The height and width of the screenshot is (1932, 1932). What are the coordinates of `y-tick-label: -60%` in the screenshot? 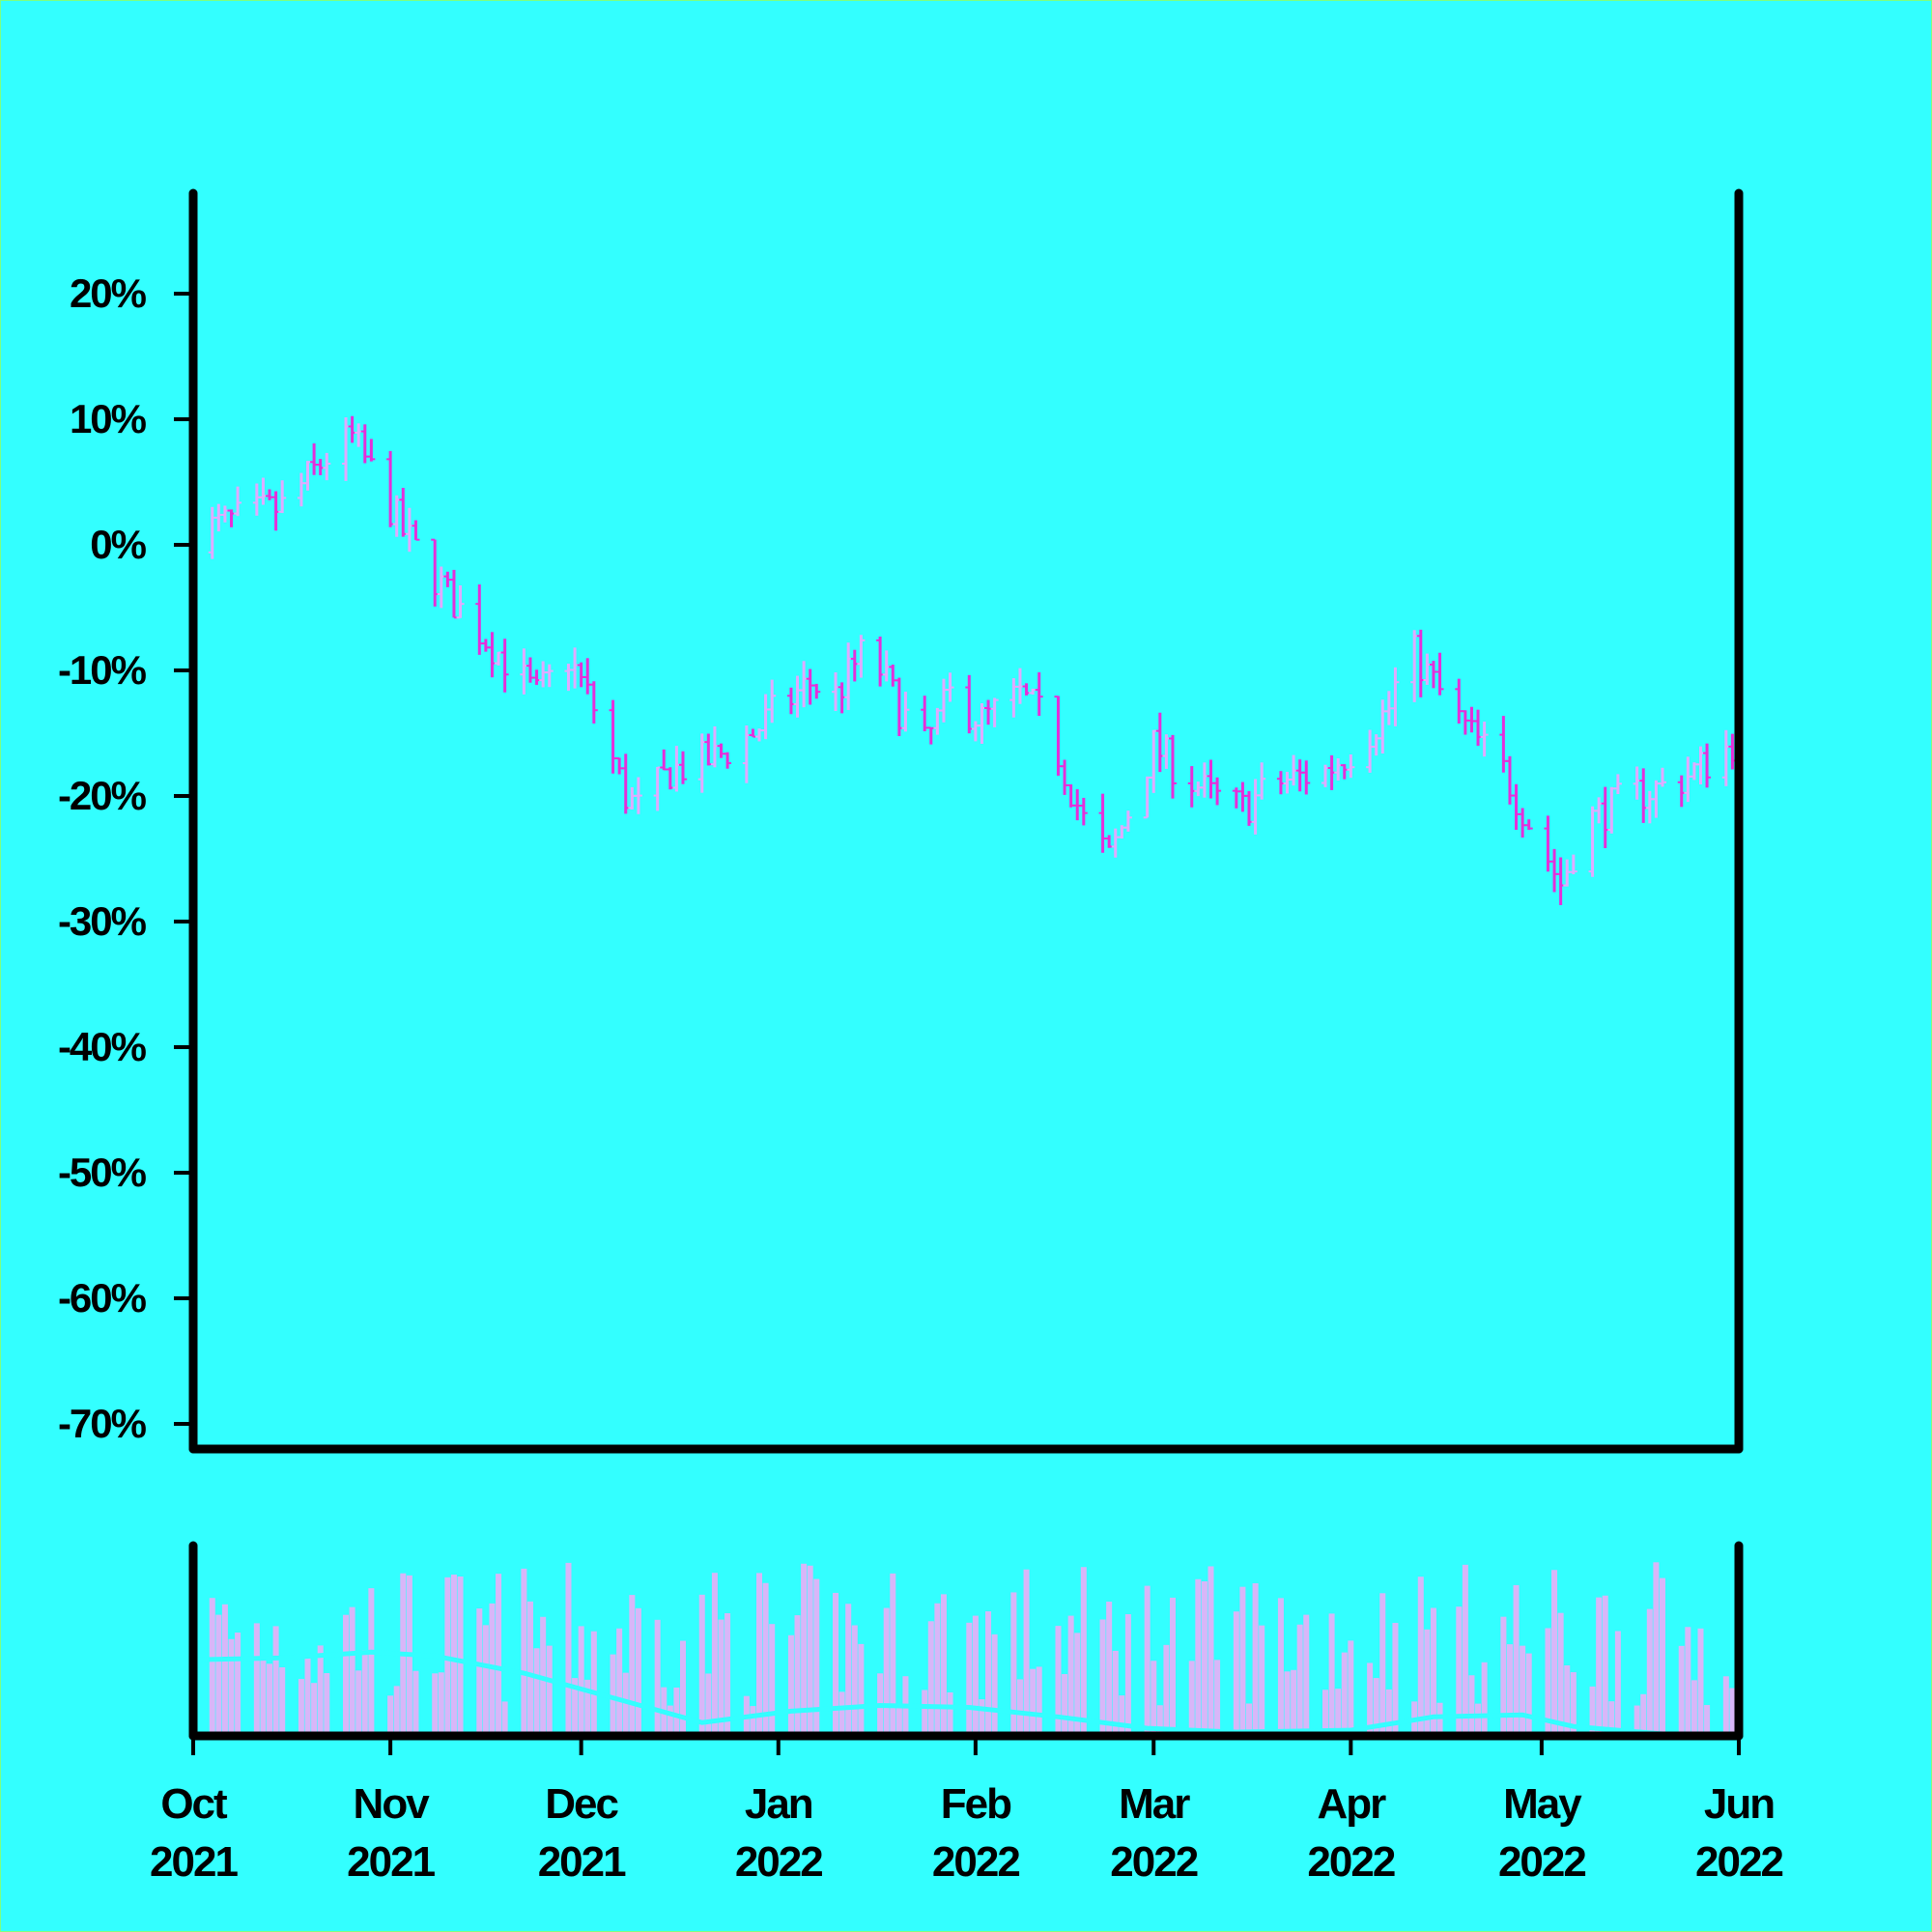 It's located at (102, 1298).